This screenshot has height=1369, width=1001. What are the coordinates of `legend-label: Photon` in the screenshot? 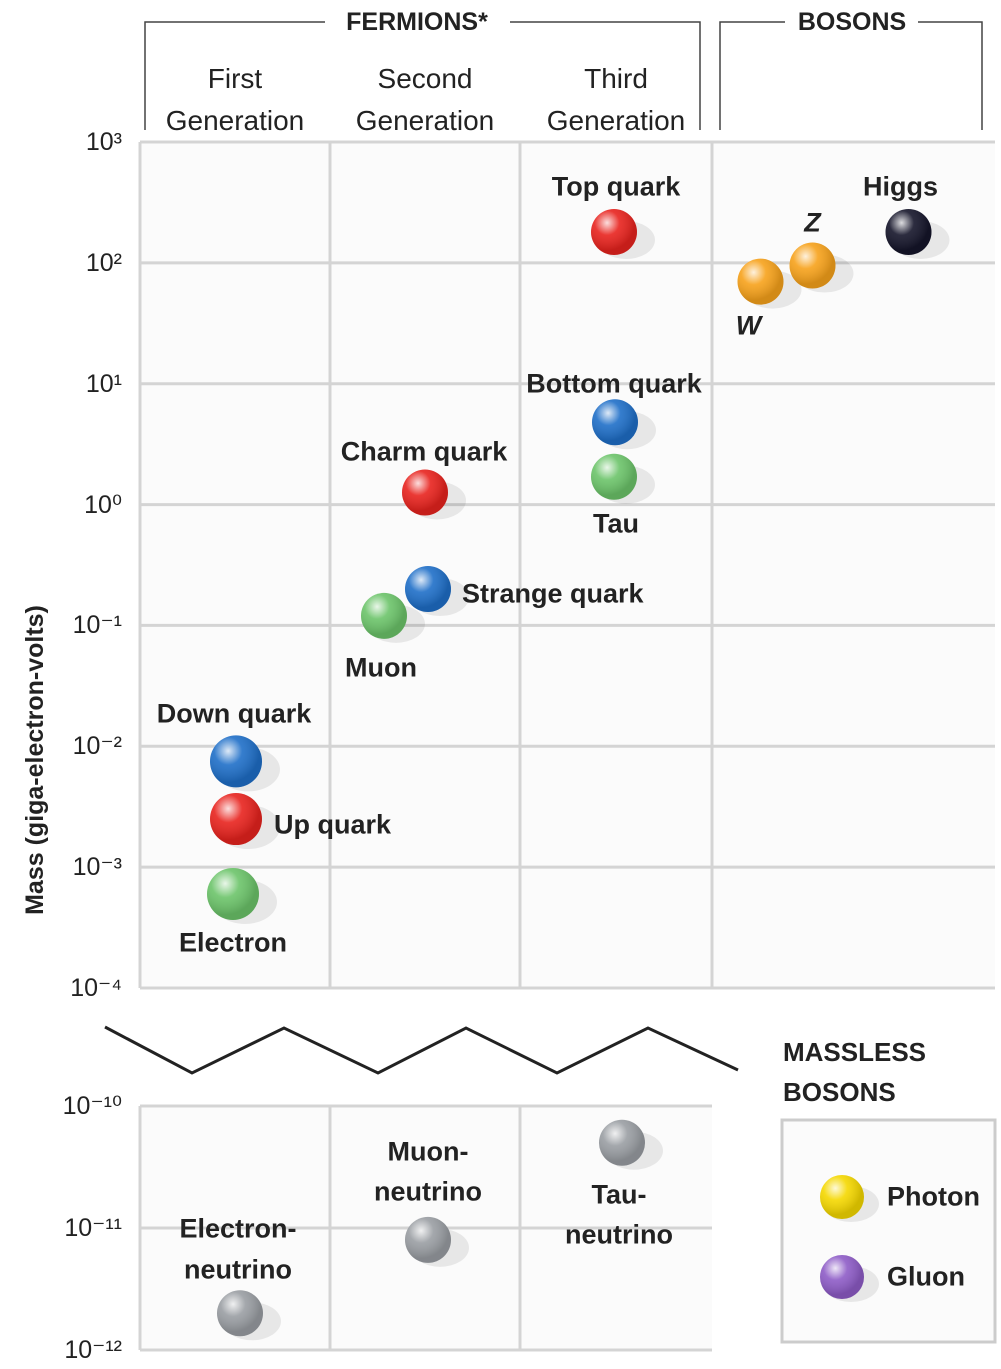 It's located at (933, 1196).